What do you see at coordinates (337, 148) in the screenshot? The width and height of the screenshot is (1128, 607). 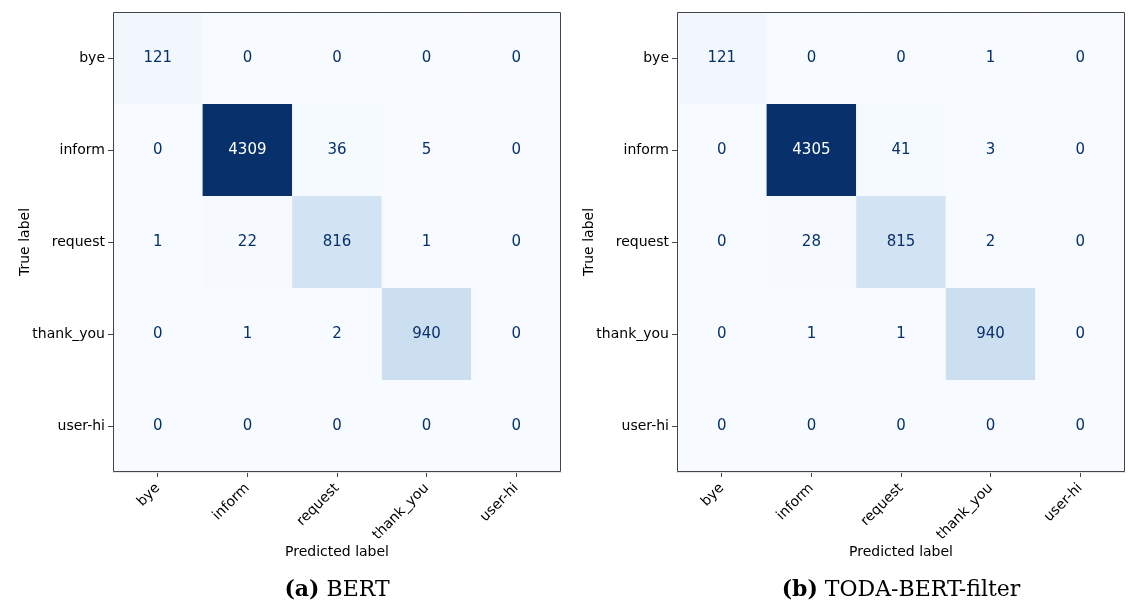 I see `data-label: 36` at bounding box center [337, 148].